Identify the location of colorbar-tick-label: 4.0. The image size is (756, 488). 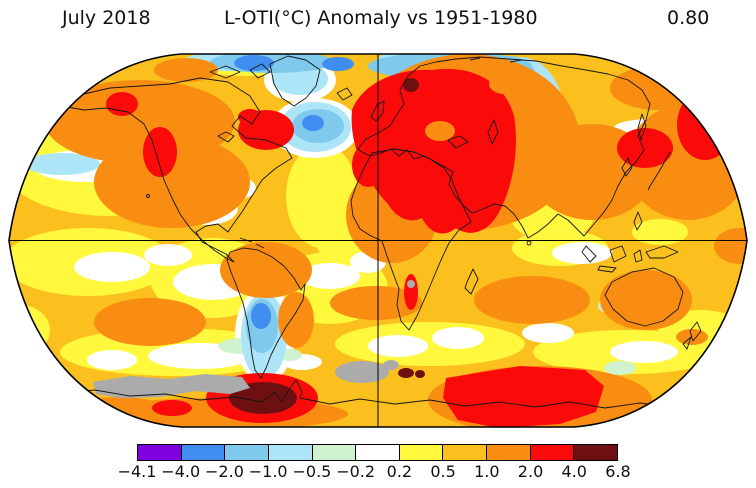
(574, 471).